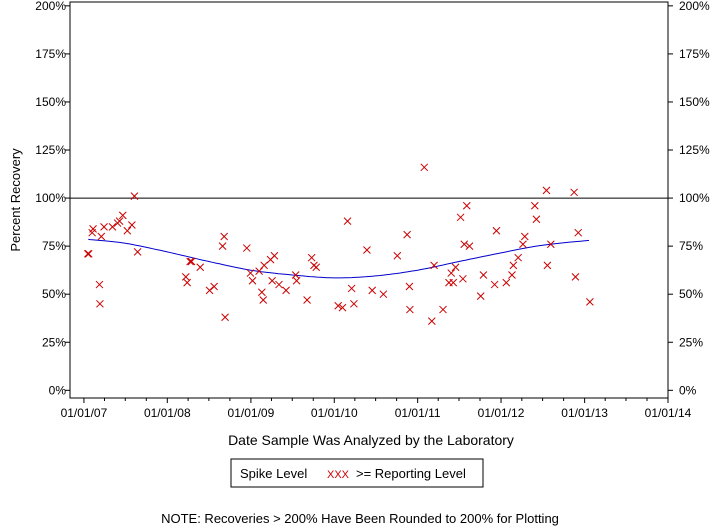 The height and width of the screenshot is (528, 720). Describe the element at coordinates (251, 413) in the screenshot. I see `x-tick-label: 01/01/09` at that location.